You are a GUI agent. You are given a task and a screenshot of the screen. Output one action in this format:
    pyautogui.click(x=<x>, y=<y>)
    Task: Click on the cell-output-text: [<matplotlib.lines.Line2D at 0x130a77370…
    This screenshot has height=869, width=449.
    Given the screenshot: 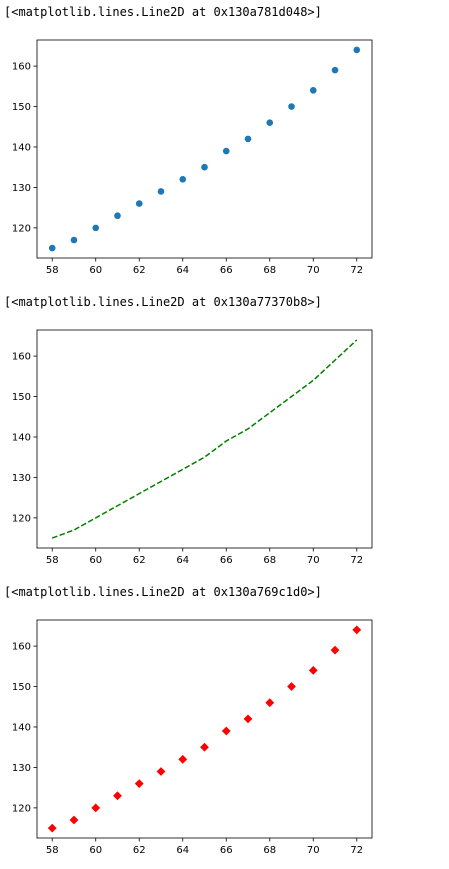 What is the action you would take?
    pyautogui.click(x=163, y=302)
    